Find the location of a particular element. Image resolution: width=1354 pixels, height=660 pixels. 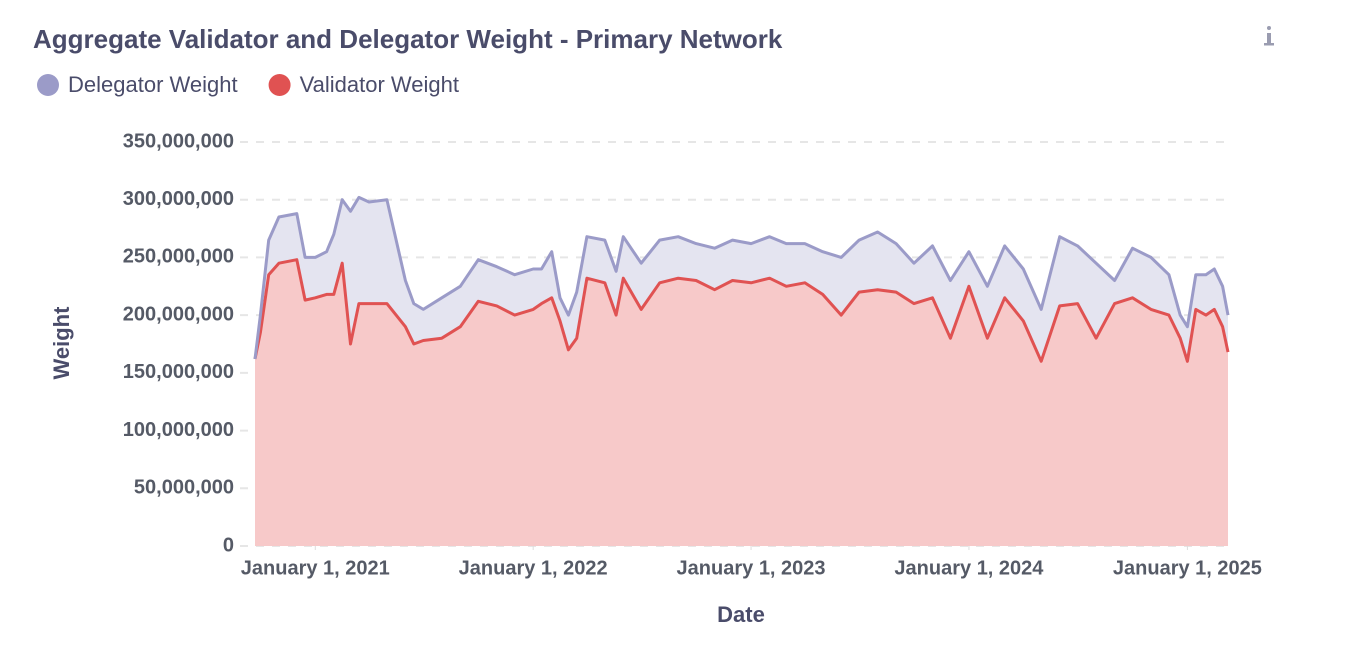

y-tick-label: 200,000,000 is located at coordinates (178, 314).